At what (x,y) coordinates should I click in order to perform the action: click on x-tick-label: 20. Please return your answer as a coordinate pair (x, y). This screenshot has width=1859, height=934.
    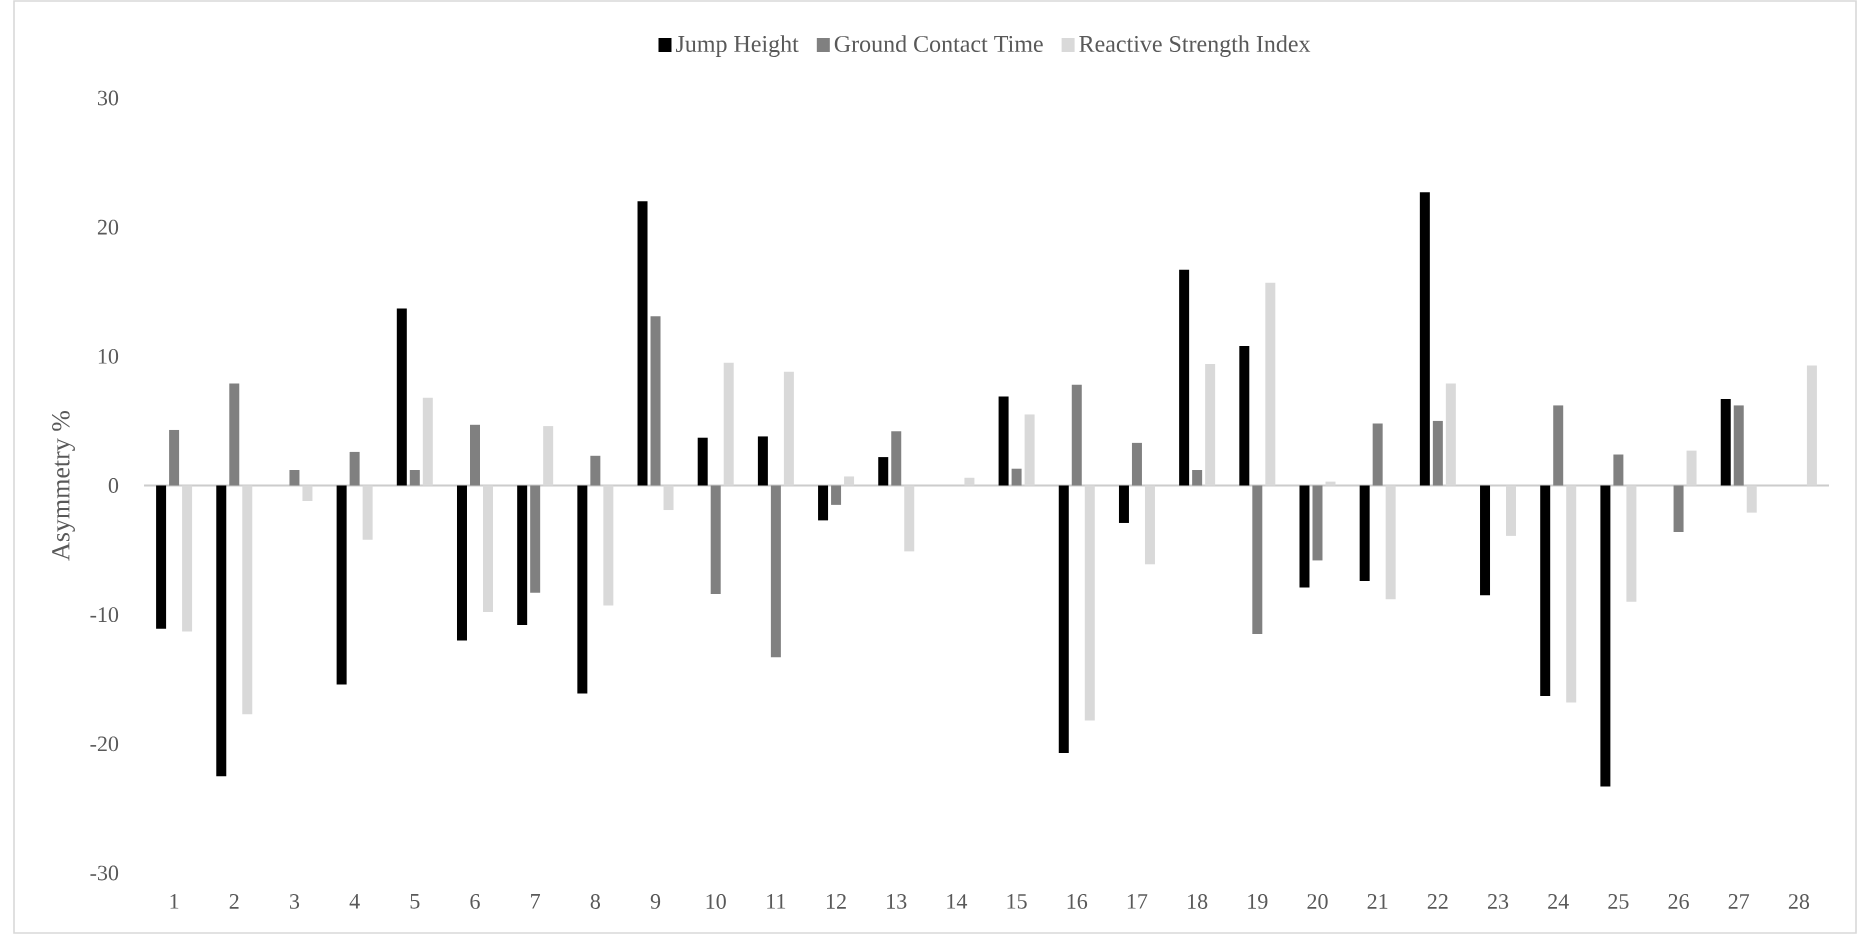
    Looking at the image, I should click on (1317, 901).